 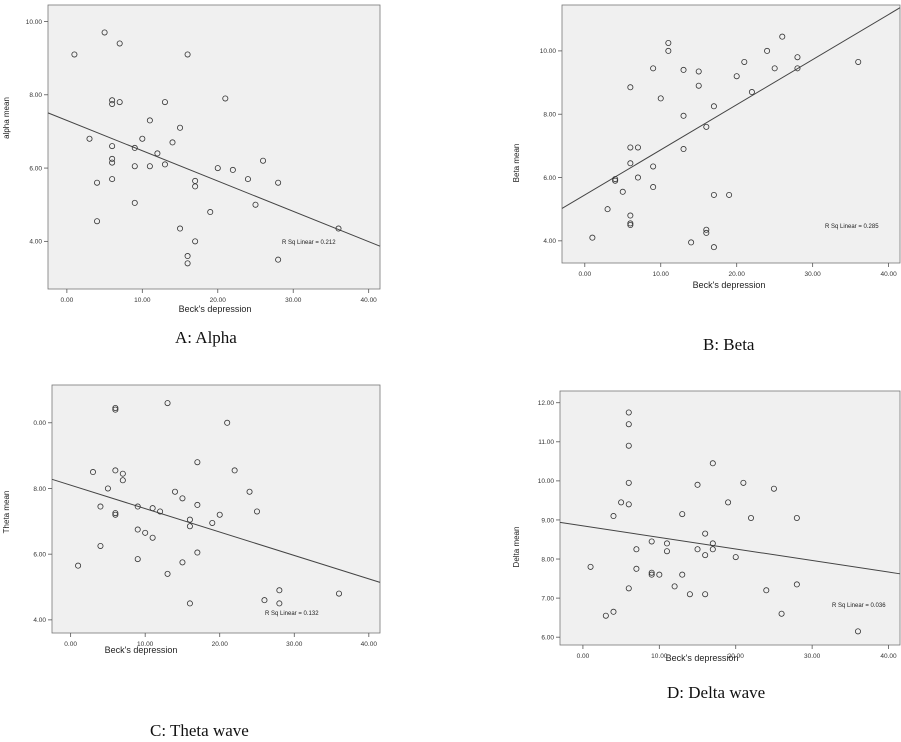 What do you see at coordinates (516, 163) in the screenshot?
I see `y-axis-label: Beta mean` at bounding box center [516, 163].